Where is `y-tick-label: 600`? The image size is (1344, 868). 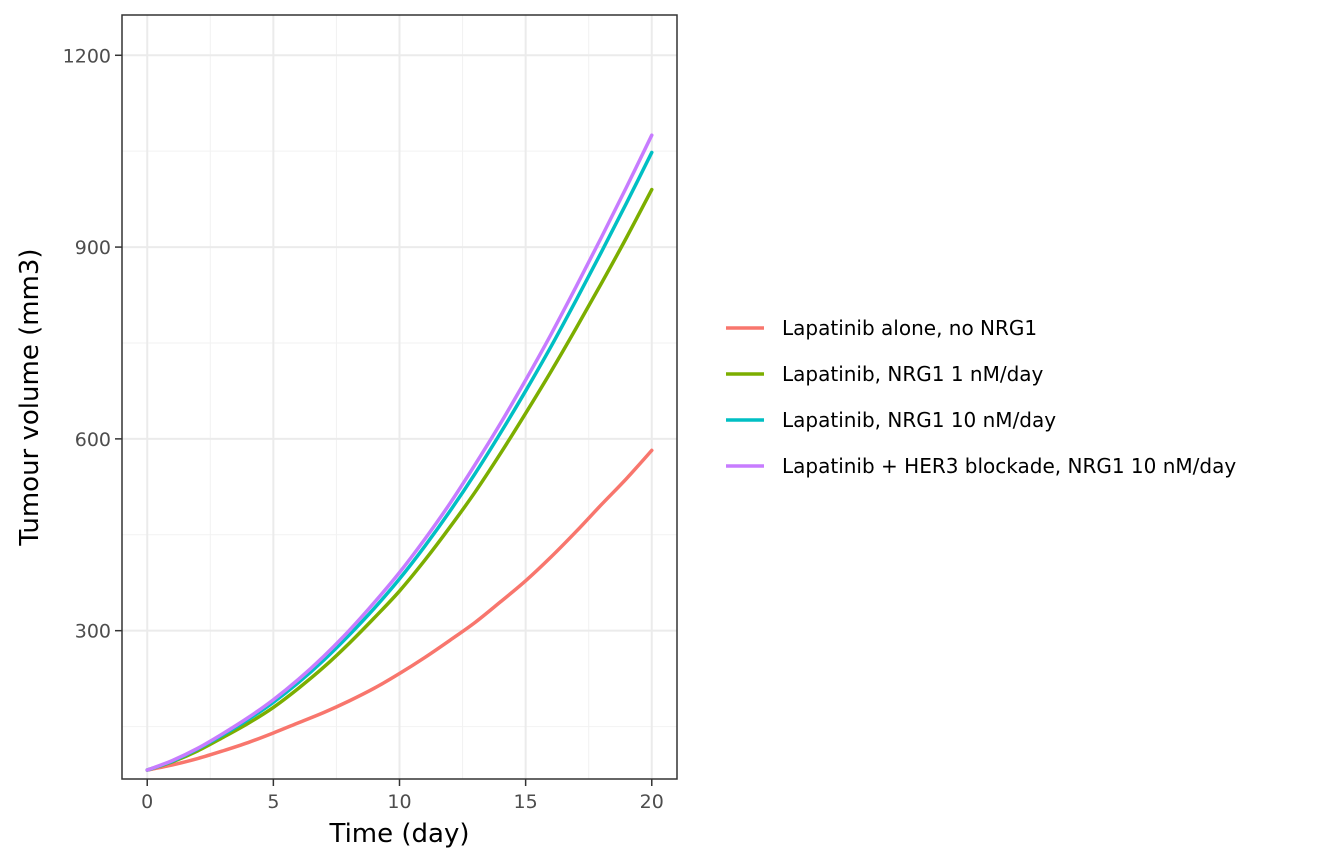
y-tick-label: 600 is located at coordinates (93, 440).